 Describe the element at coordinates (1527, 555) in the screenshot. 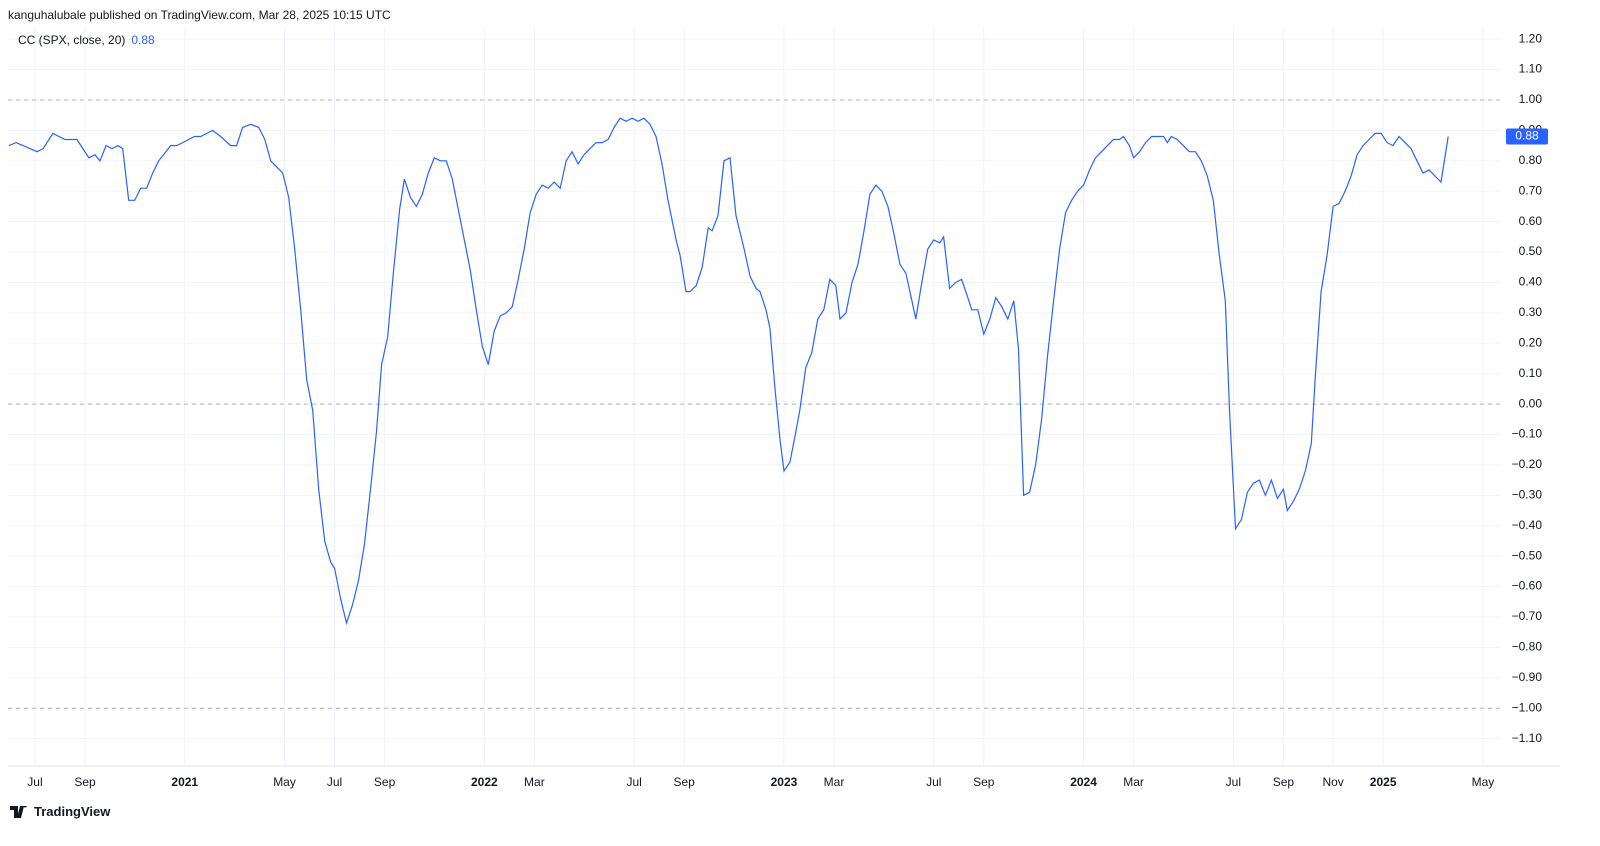

I see `y-tick-label: −0.50` at that location.